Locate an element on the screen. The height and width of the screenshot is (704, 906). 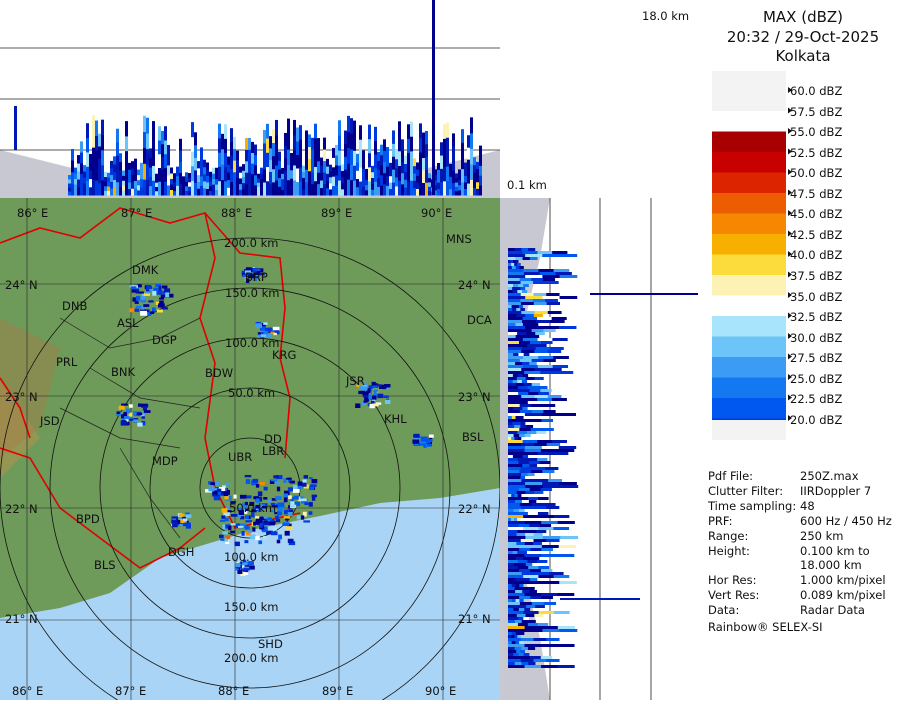
legend-swatch is located at coordinates (749, 203).